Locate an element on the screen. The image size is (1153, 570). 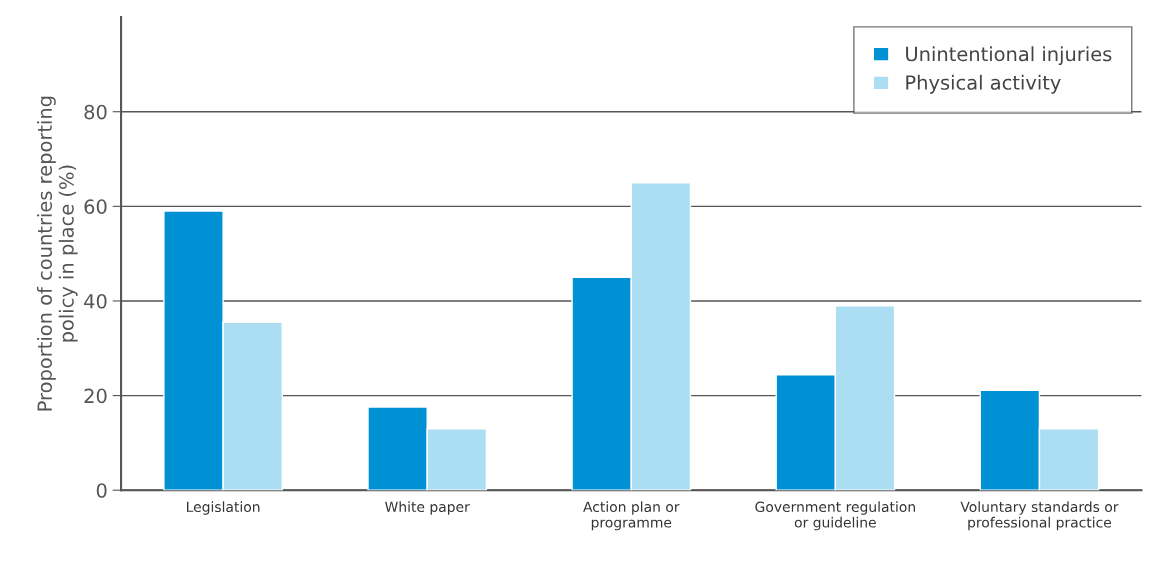
x-tick-label: Legislation is located at coordinates (223, 508).